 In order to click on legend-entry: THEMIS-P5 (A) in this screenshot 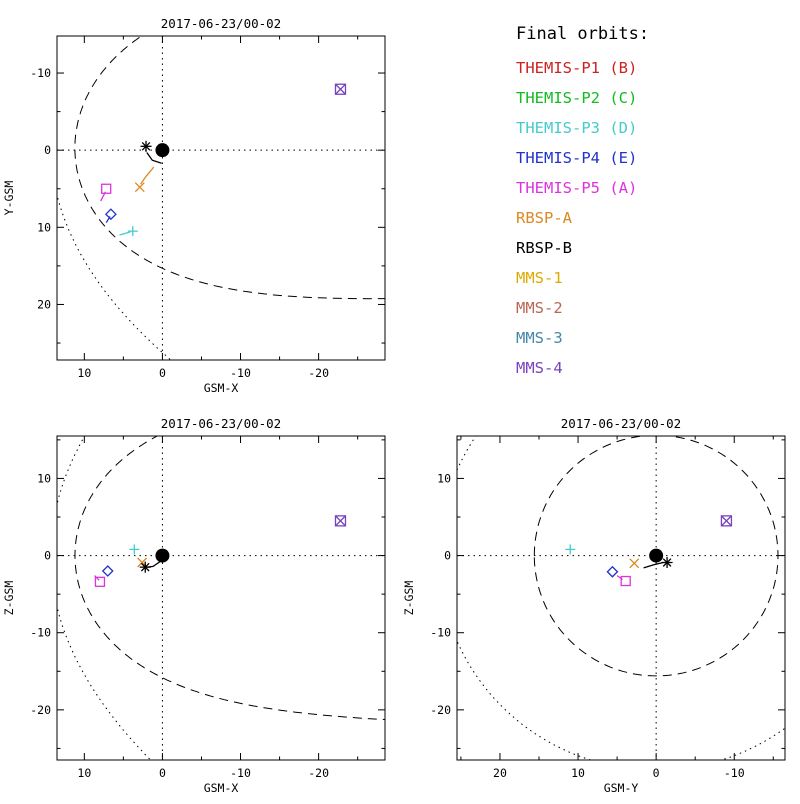, I will do `click(577, 188)`.